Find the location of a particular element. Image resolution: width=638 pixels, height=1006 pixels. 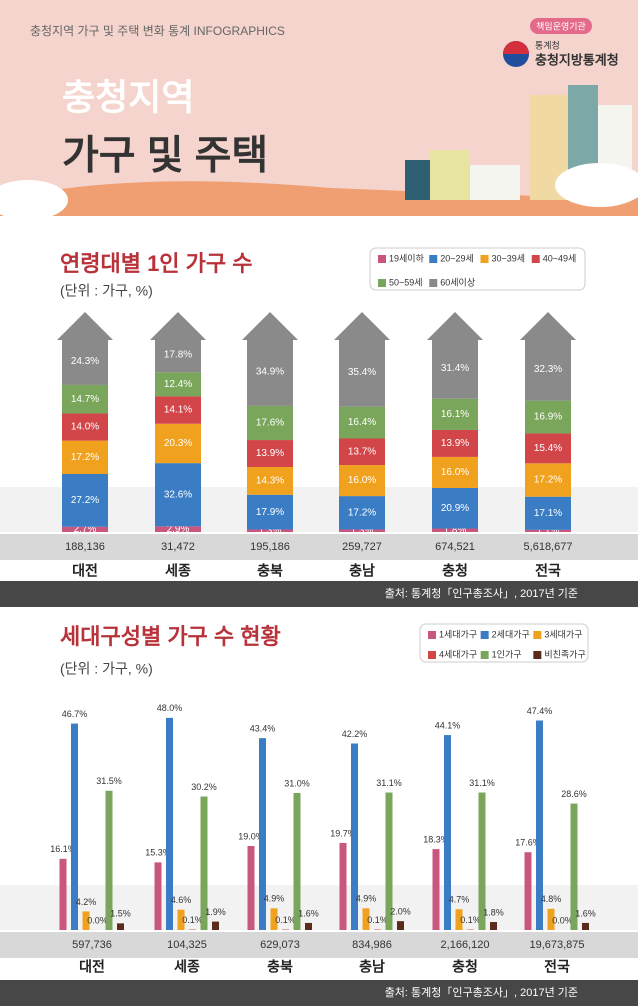

value-label: 32.3% is located at coordinates (548, 369).